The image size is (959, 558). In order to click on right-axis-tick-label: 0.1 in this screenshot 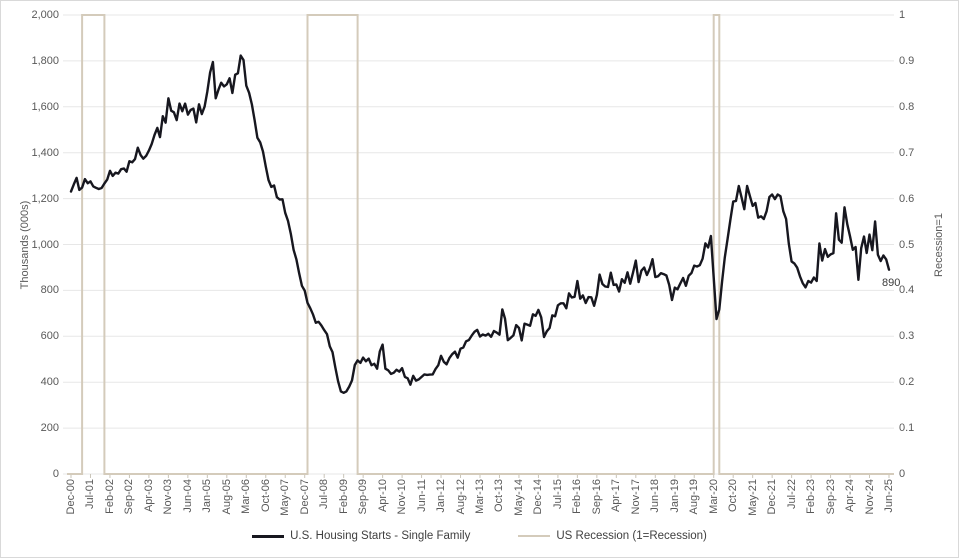, I will do `click(907, 428)`.